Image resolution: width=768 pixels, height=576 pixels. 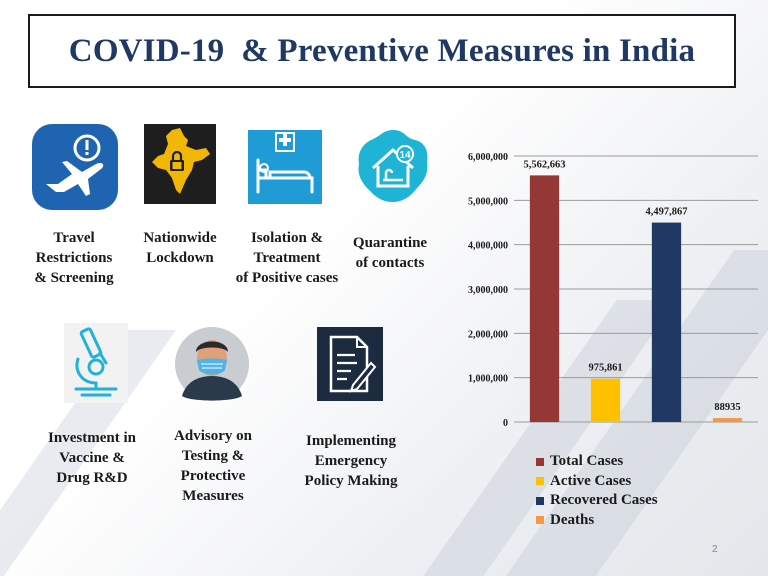 I want to click on title-box: COVID-19 & Preventive Measures in India, so click(x=382, y=51).